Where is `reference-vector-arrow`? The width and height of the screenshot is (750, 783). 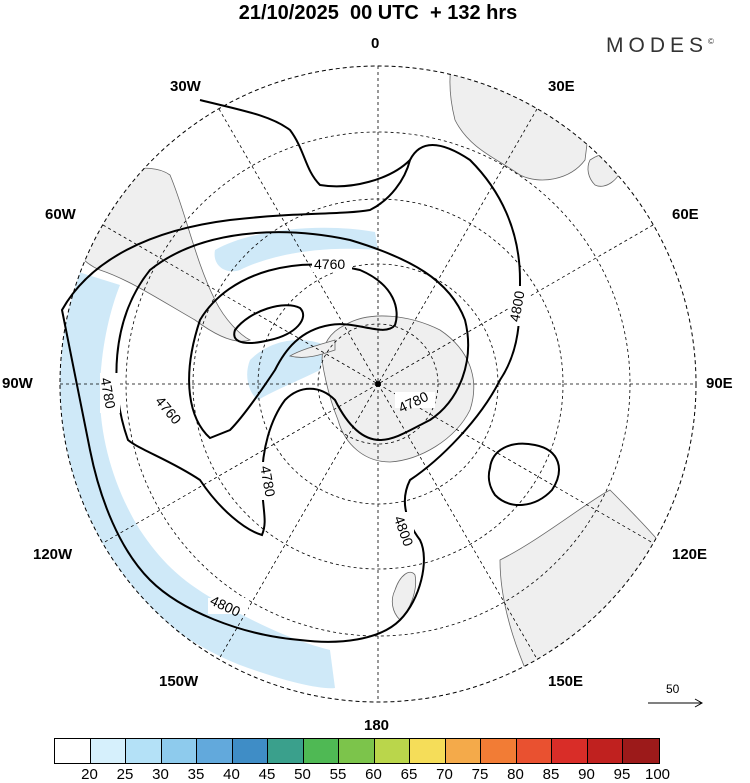 reference-vector-arrow is located at coordinates (676, 703).